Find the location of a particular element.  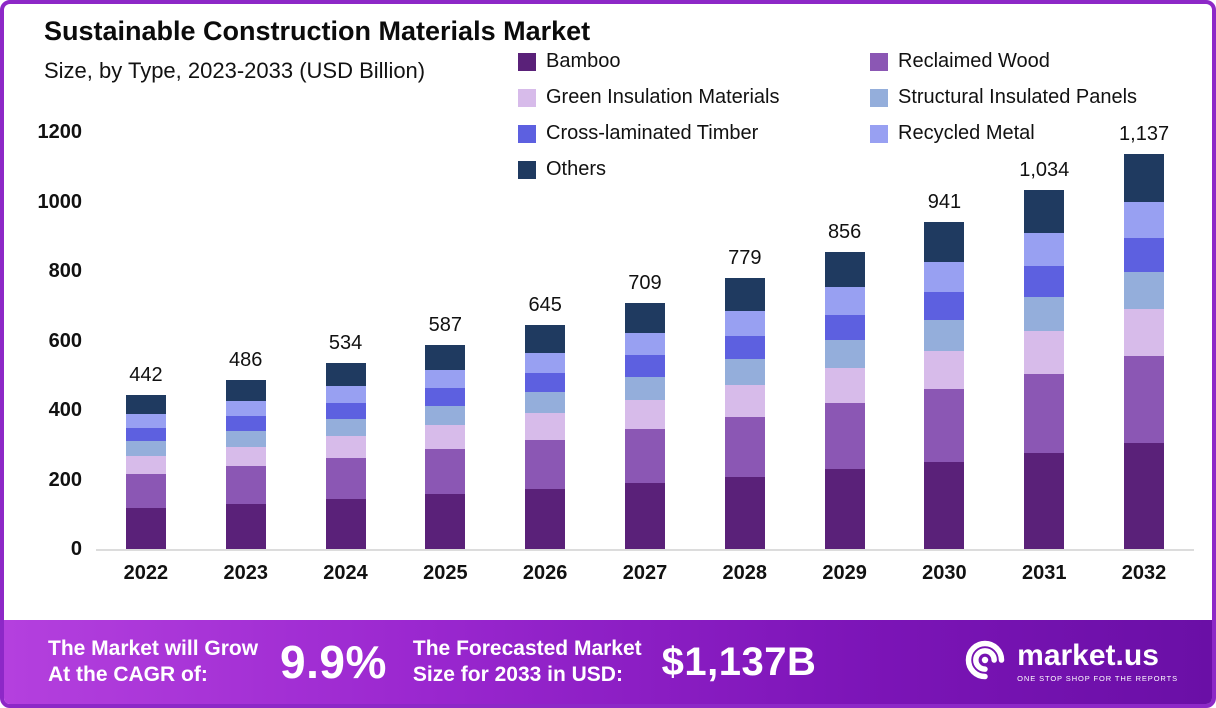

x-axis-label-2028: 2028 is located at coordinates (745, 573).